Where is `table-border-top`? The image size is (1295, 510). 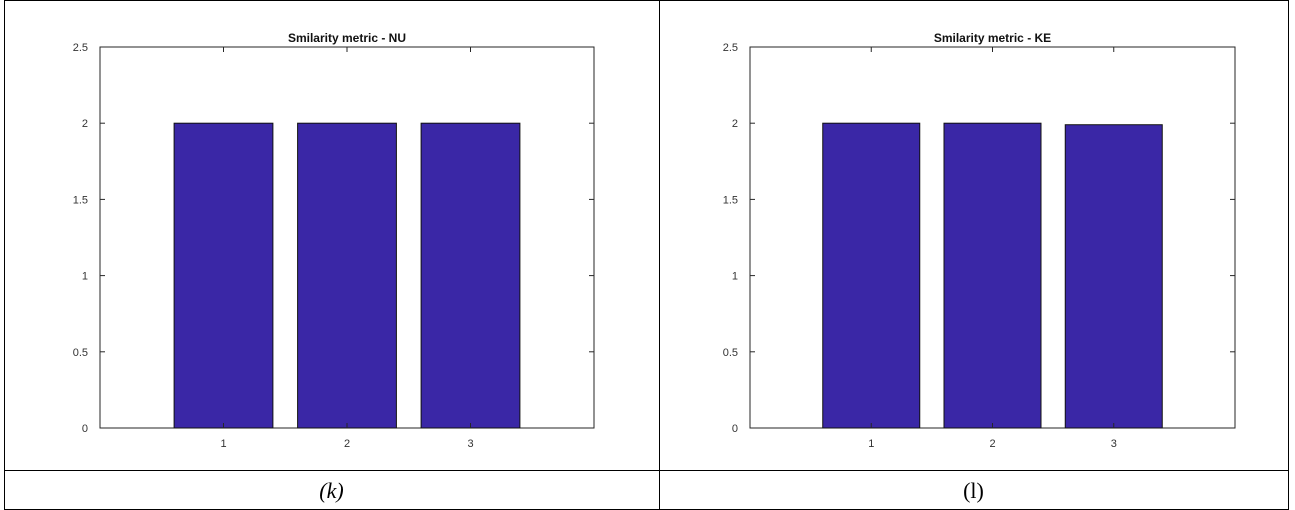 table-border-top is located at coordinates (646, 0).